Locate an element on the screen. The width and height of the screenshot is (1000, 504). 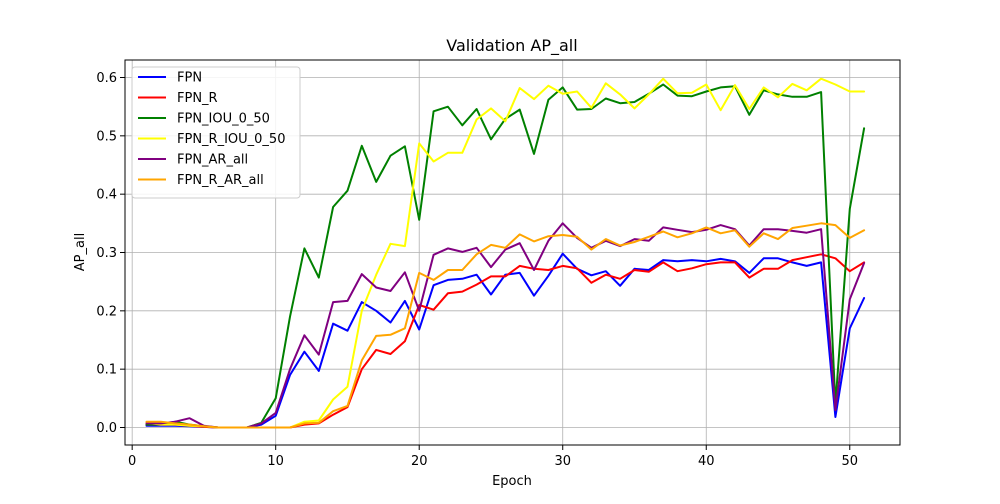
legend-entry: FPN_R_AR_all is located at coordinates (220, 180).